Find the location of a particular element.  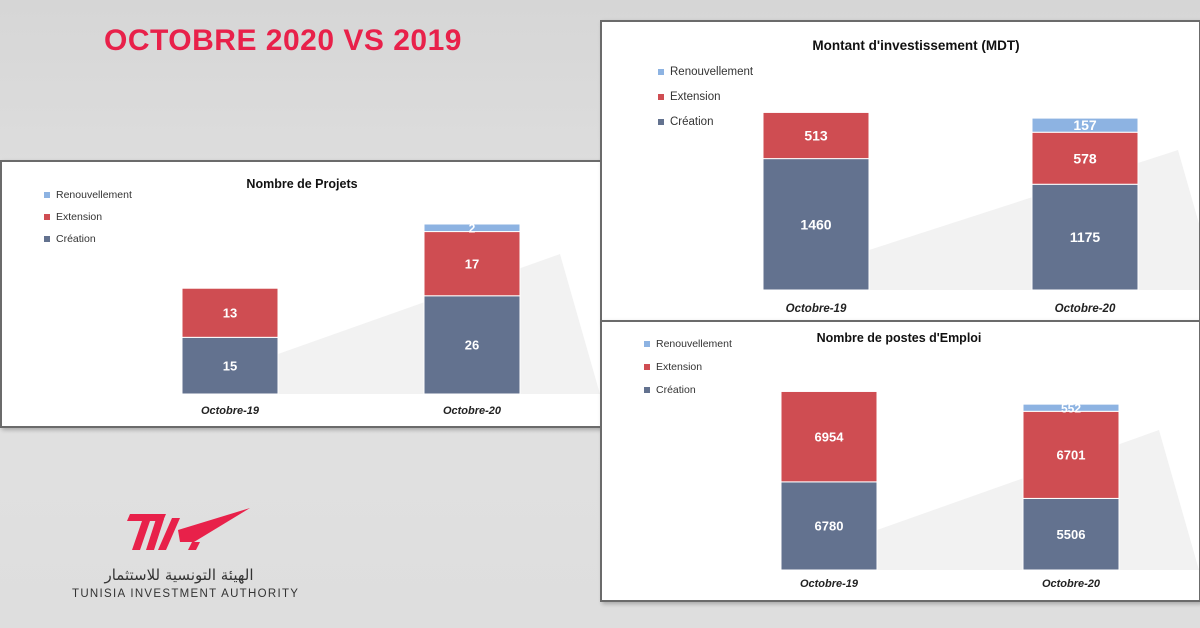

projets-label-renouvellement-1: 2 is located at coordinates (472, 228).